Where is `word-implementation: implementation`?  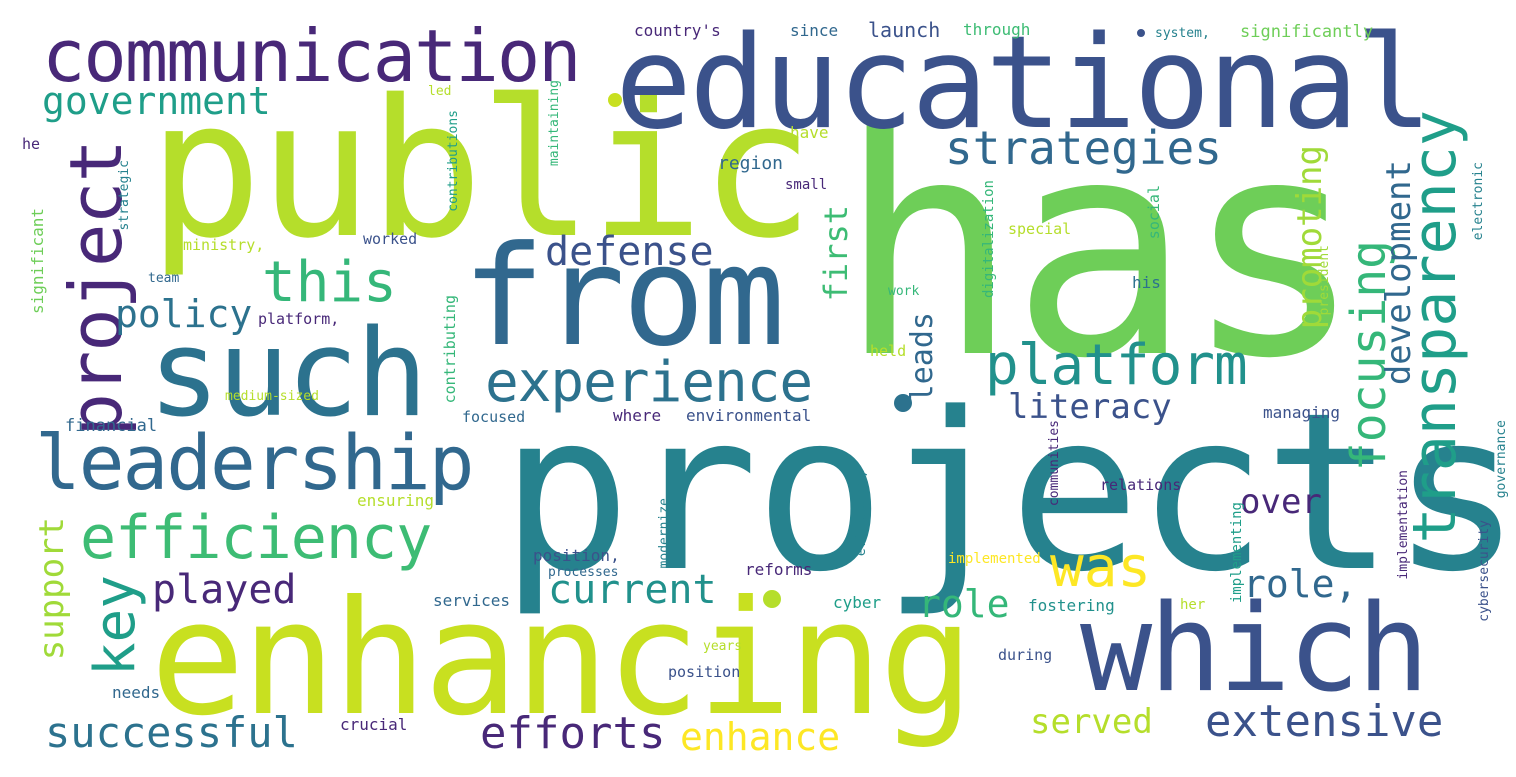 word-implementation: implementation is located at coordinates (1403, 525).